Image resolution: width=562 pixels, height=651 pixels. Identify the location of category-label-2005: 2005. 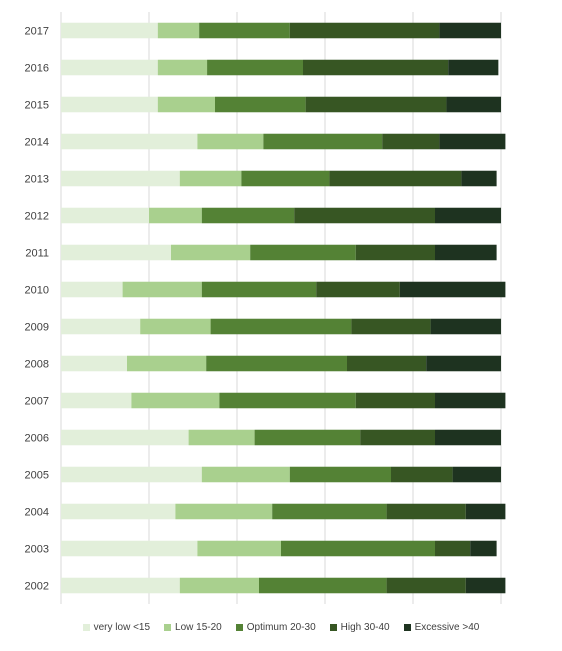
(37, 476).